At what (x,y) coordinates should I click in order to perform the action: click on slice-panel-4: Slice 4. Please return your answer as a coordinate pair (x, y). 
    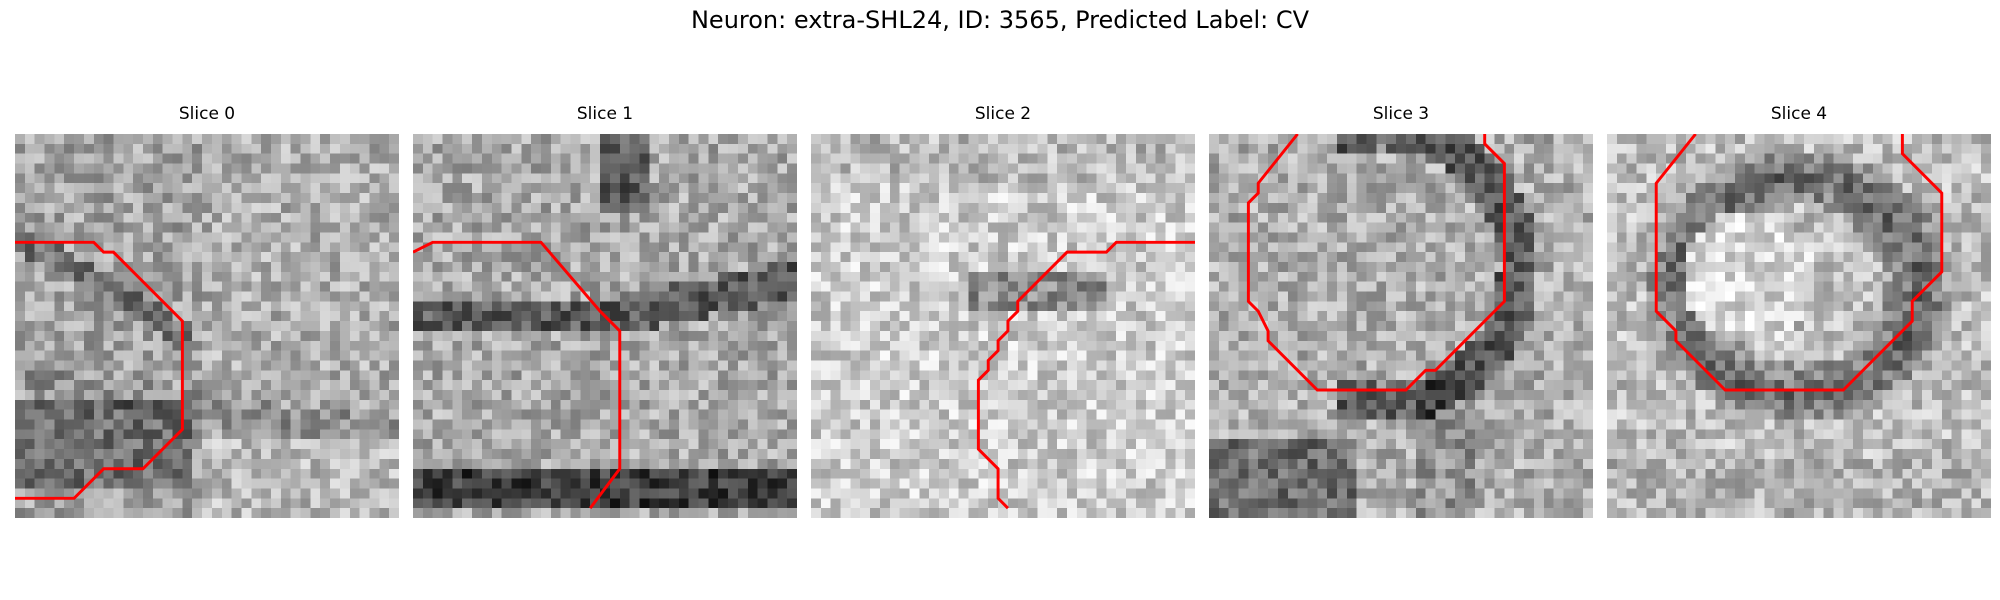
    Looking at the image, I should click on (1799, 311).